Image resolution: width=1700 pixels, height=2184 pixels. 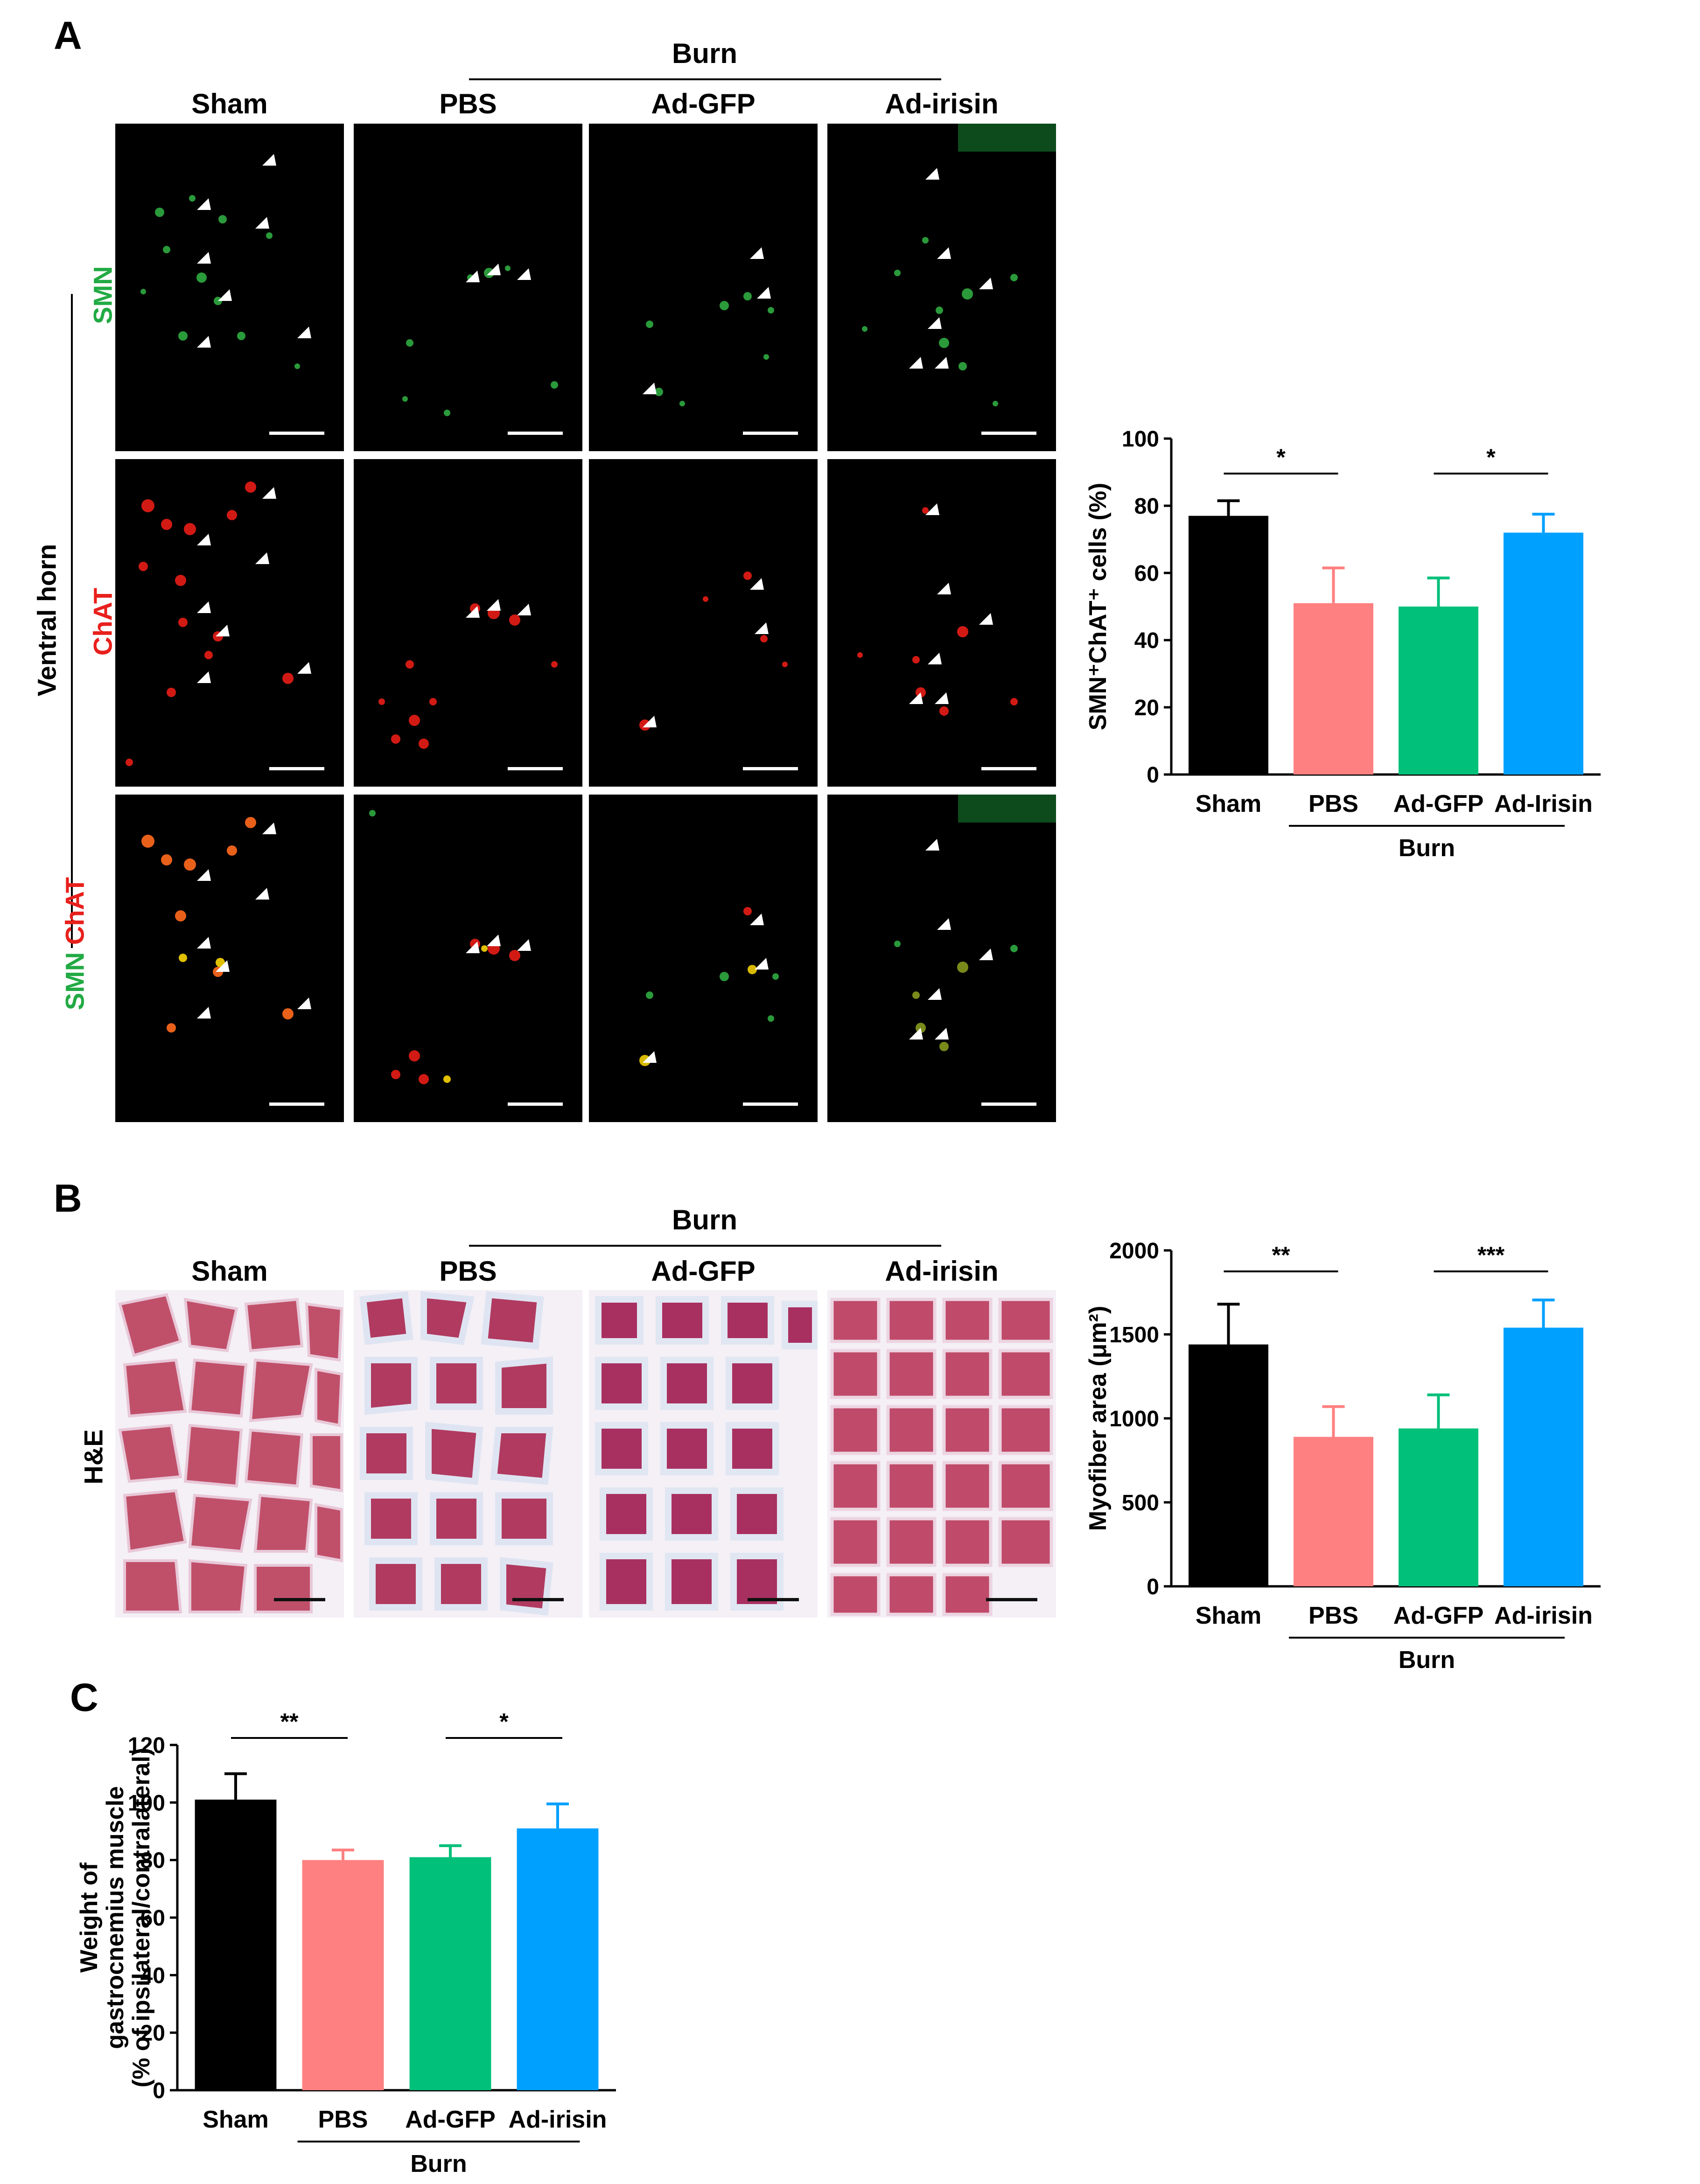 What do you see at coordinates (72, 621) in the screenshot?
I see `ventral-horn-line` at bounding box center [72, 621].